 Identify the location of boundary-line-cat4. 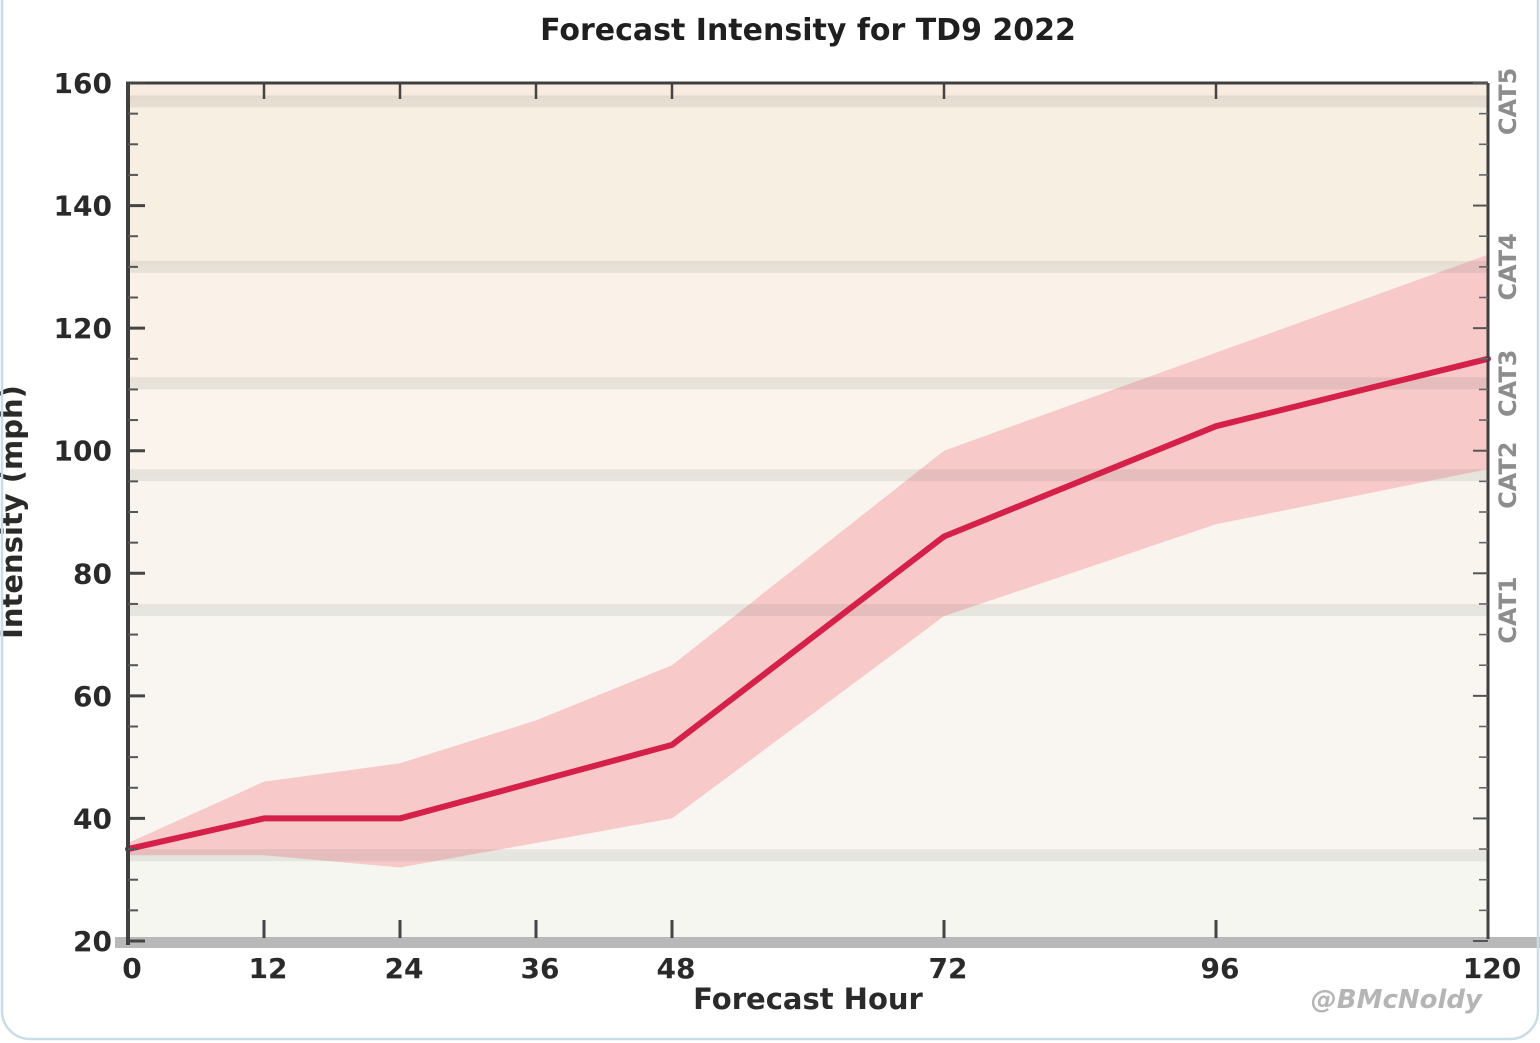
(808, 266).